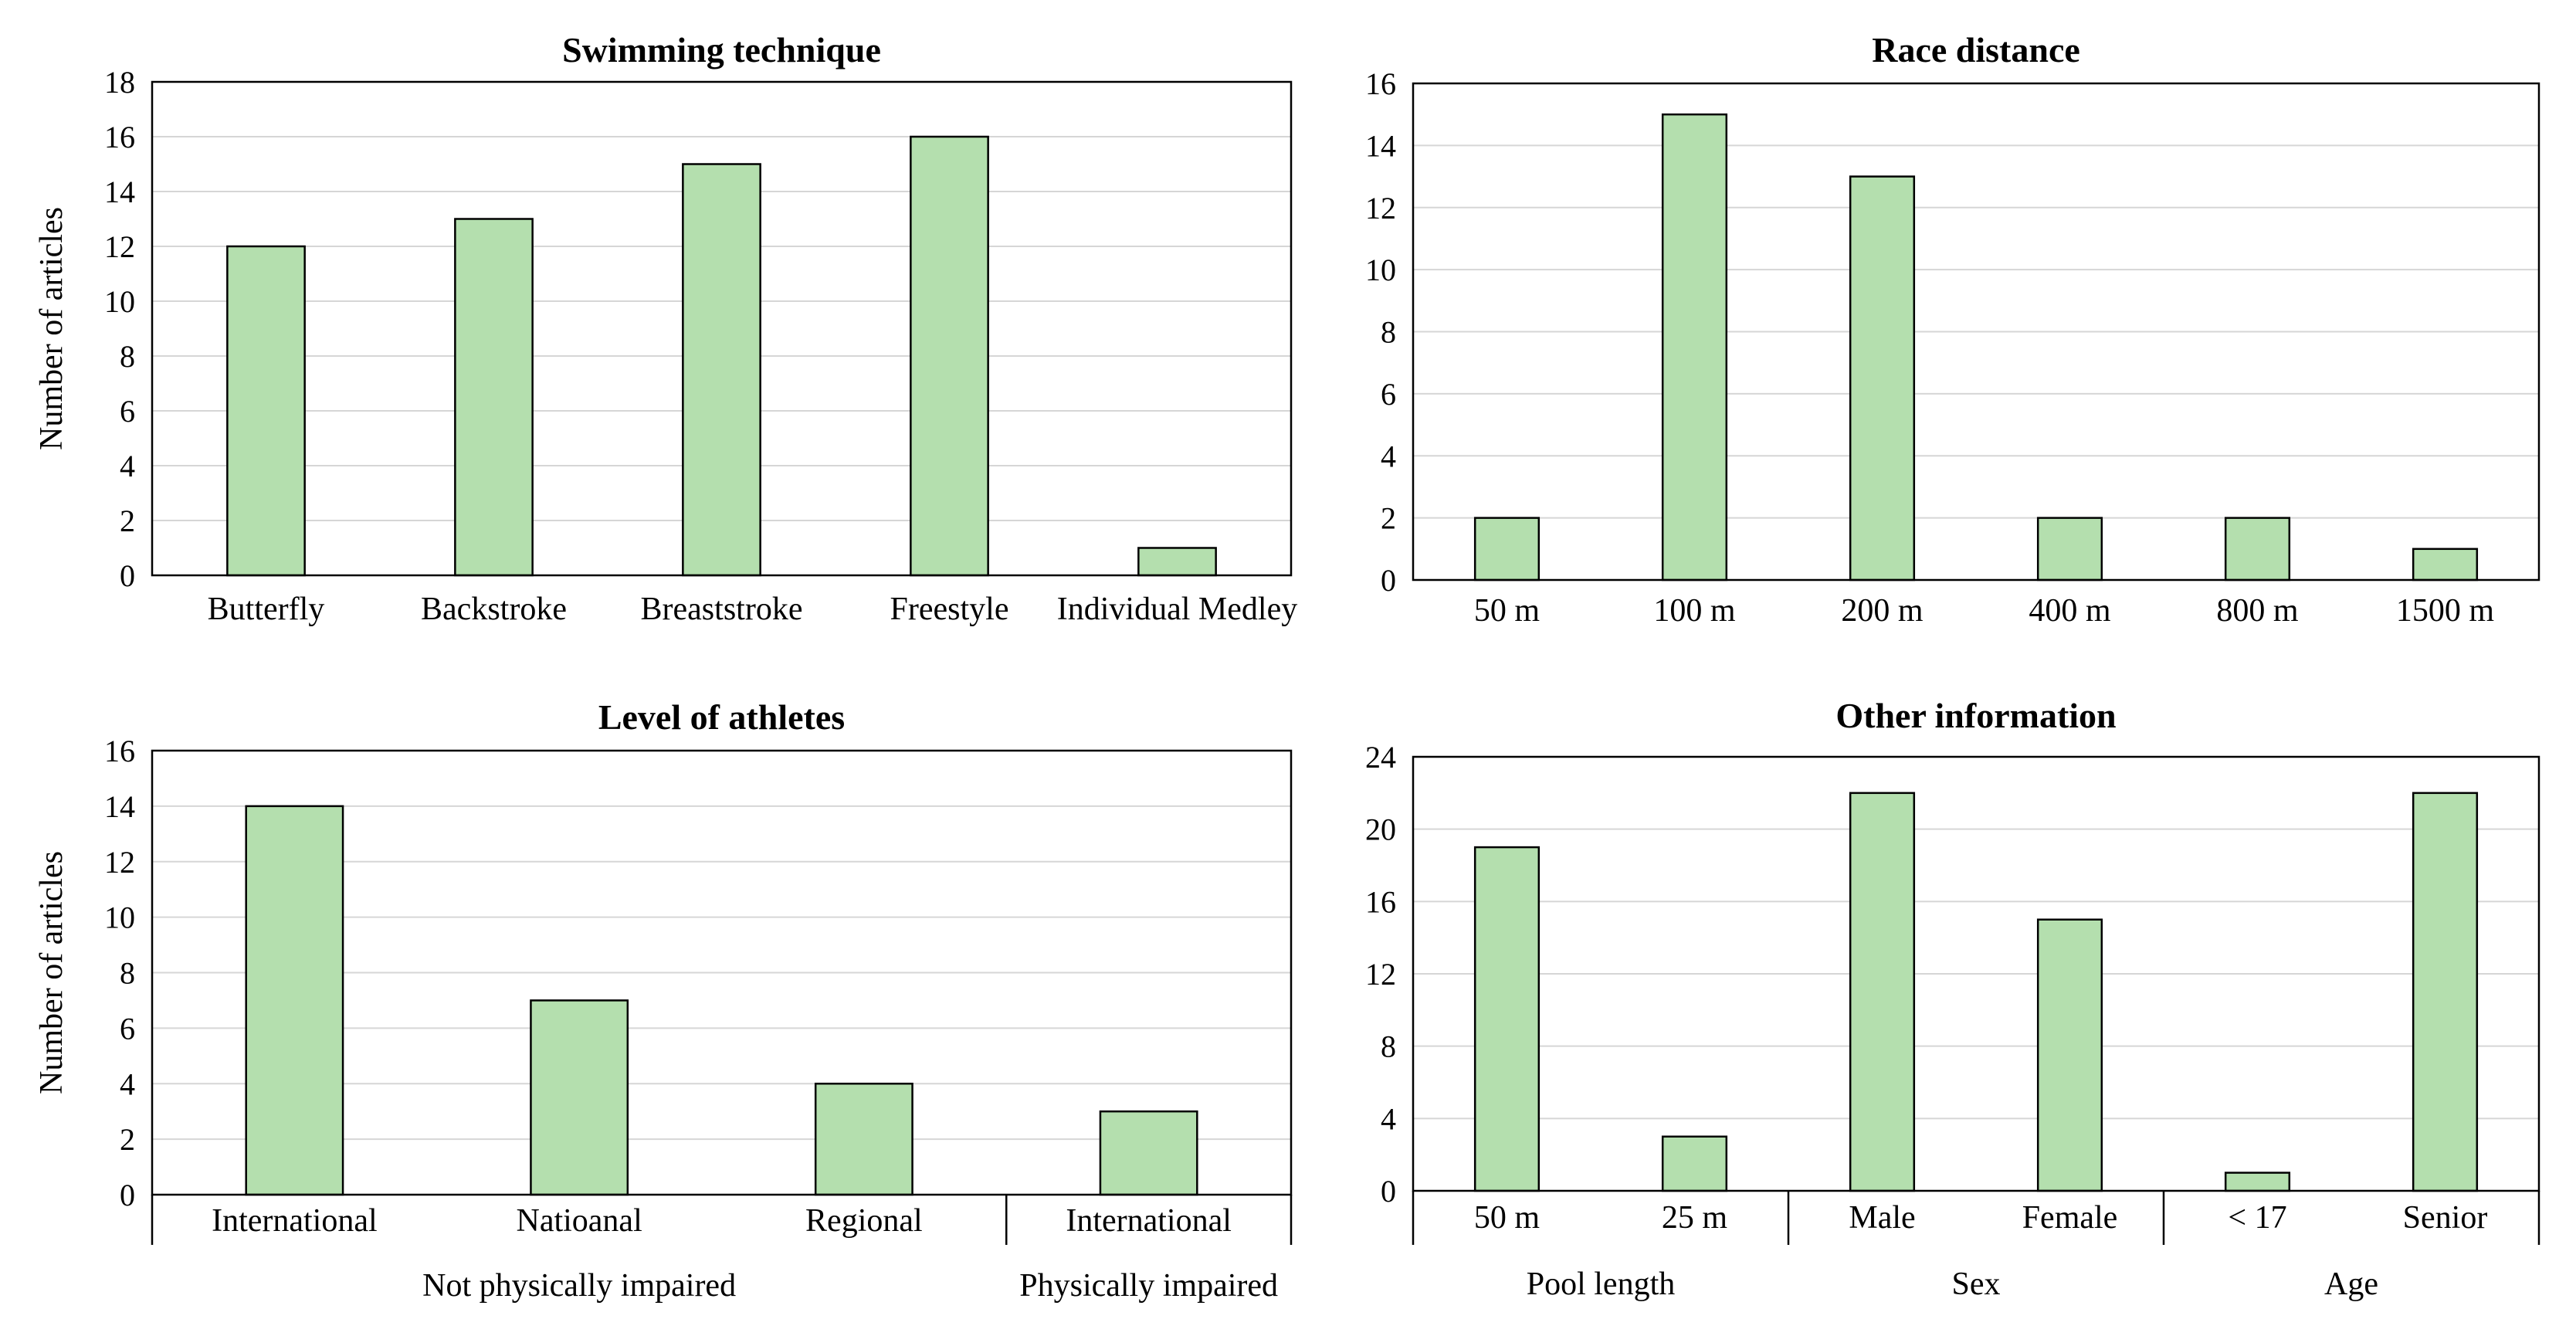  Describe the element at coordinates (949, 609) in the screenshot. I see `x-category-label: Freestyle` at that location.